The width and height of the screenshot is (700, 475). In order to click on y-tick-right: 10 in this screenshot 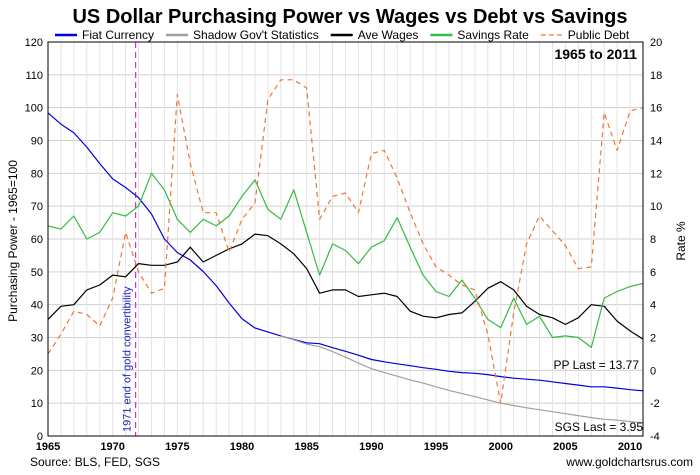, I will do `click(656, 207)`.